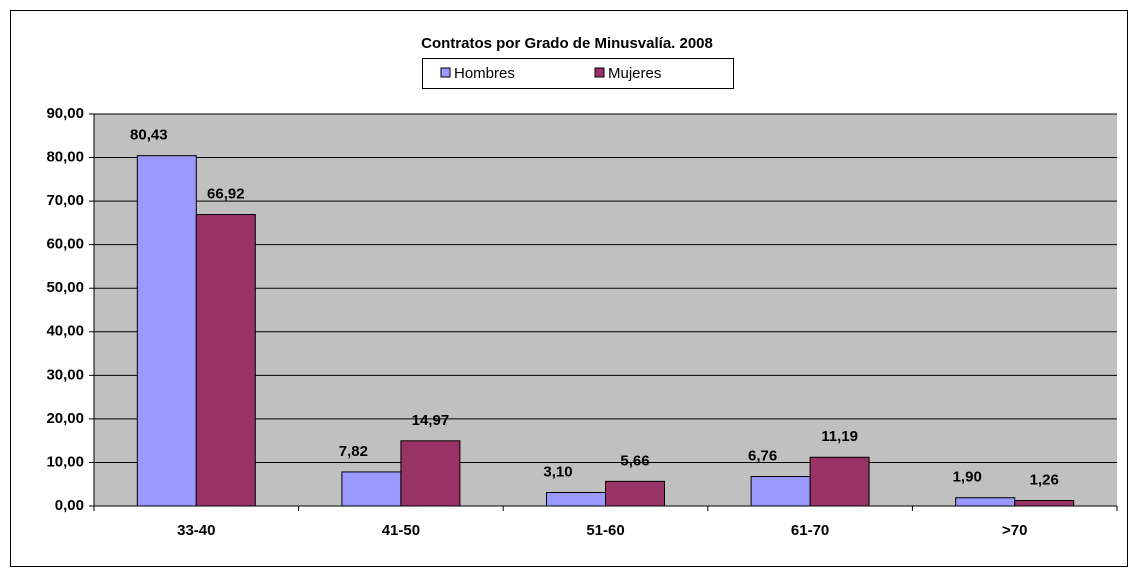 This screenshot has height=570, width=1131. Describe the element at coordinates (1044, 479) in the screenshot. I see `value-label: 1,26` at that location.